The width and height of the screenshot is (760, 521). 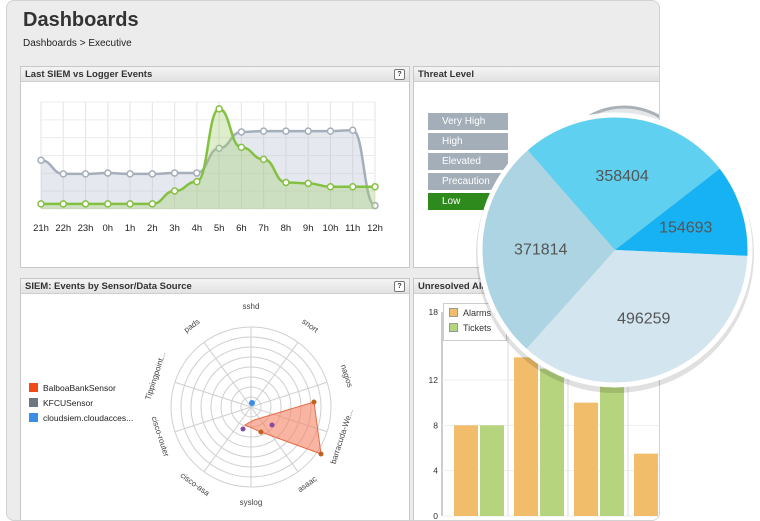 I want to click on pie-value-label: 154693, so click(x=685, y=228).